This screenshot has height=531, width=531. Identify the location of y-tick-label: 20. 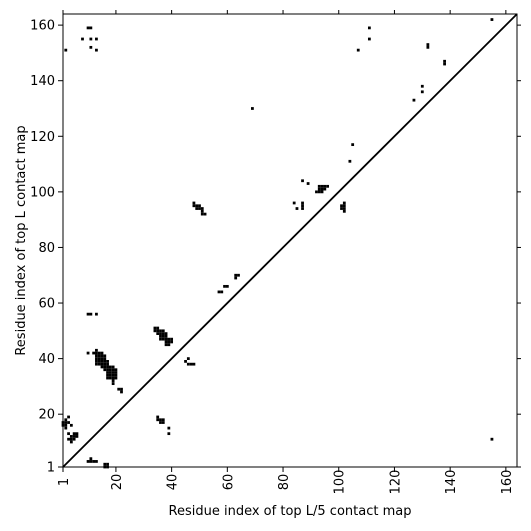
(46, 415).